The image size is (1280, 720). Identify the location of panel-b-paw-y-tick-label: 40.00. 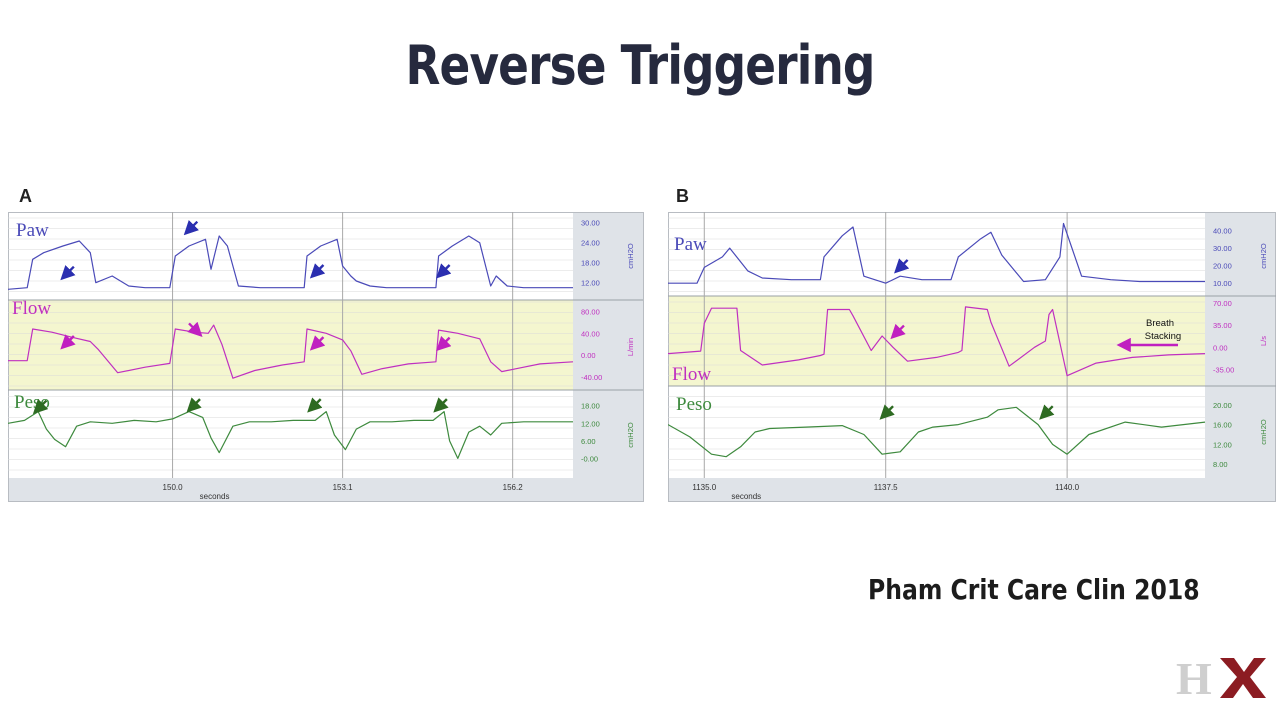
(1222, 231).